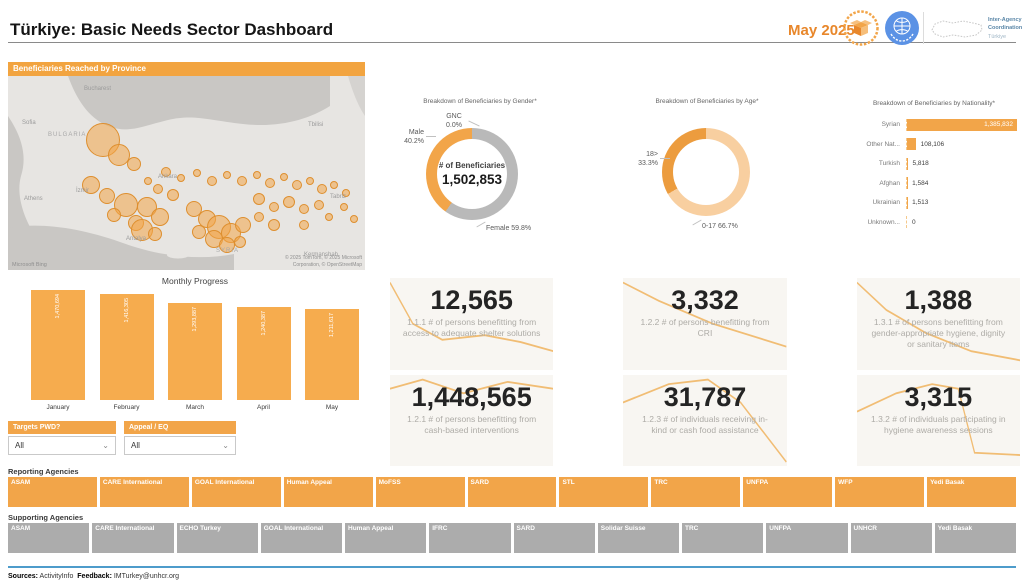 Image resolution: width=1024 pixels, height=587 pixels. What do you see at coordinates (126, 345) in the screenshot?
I see `monthly-bar-box: 1,416,305` at bounding box center [126, 345].